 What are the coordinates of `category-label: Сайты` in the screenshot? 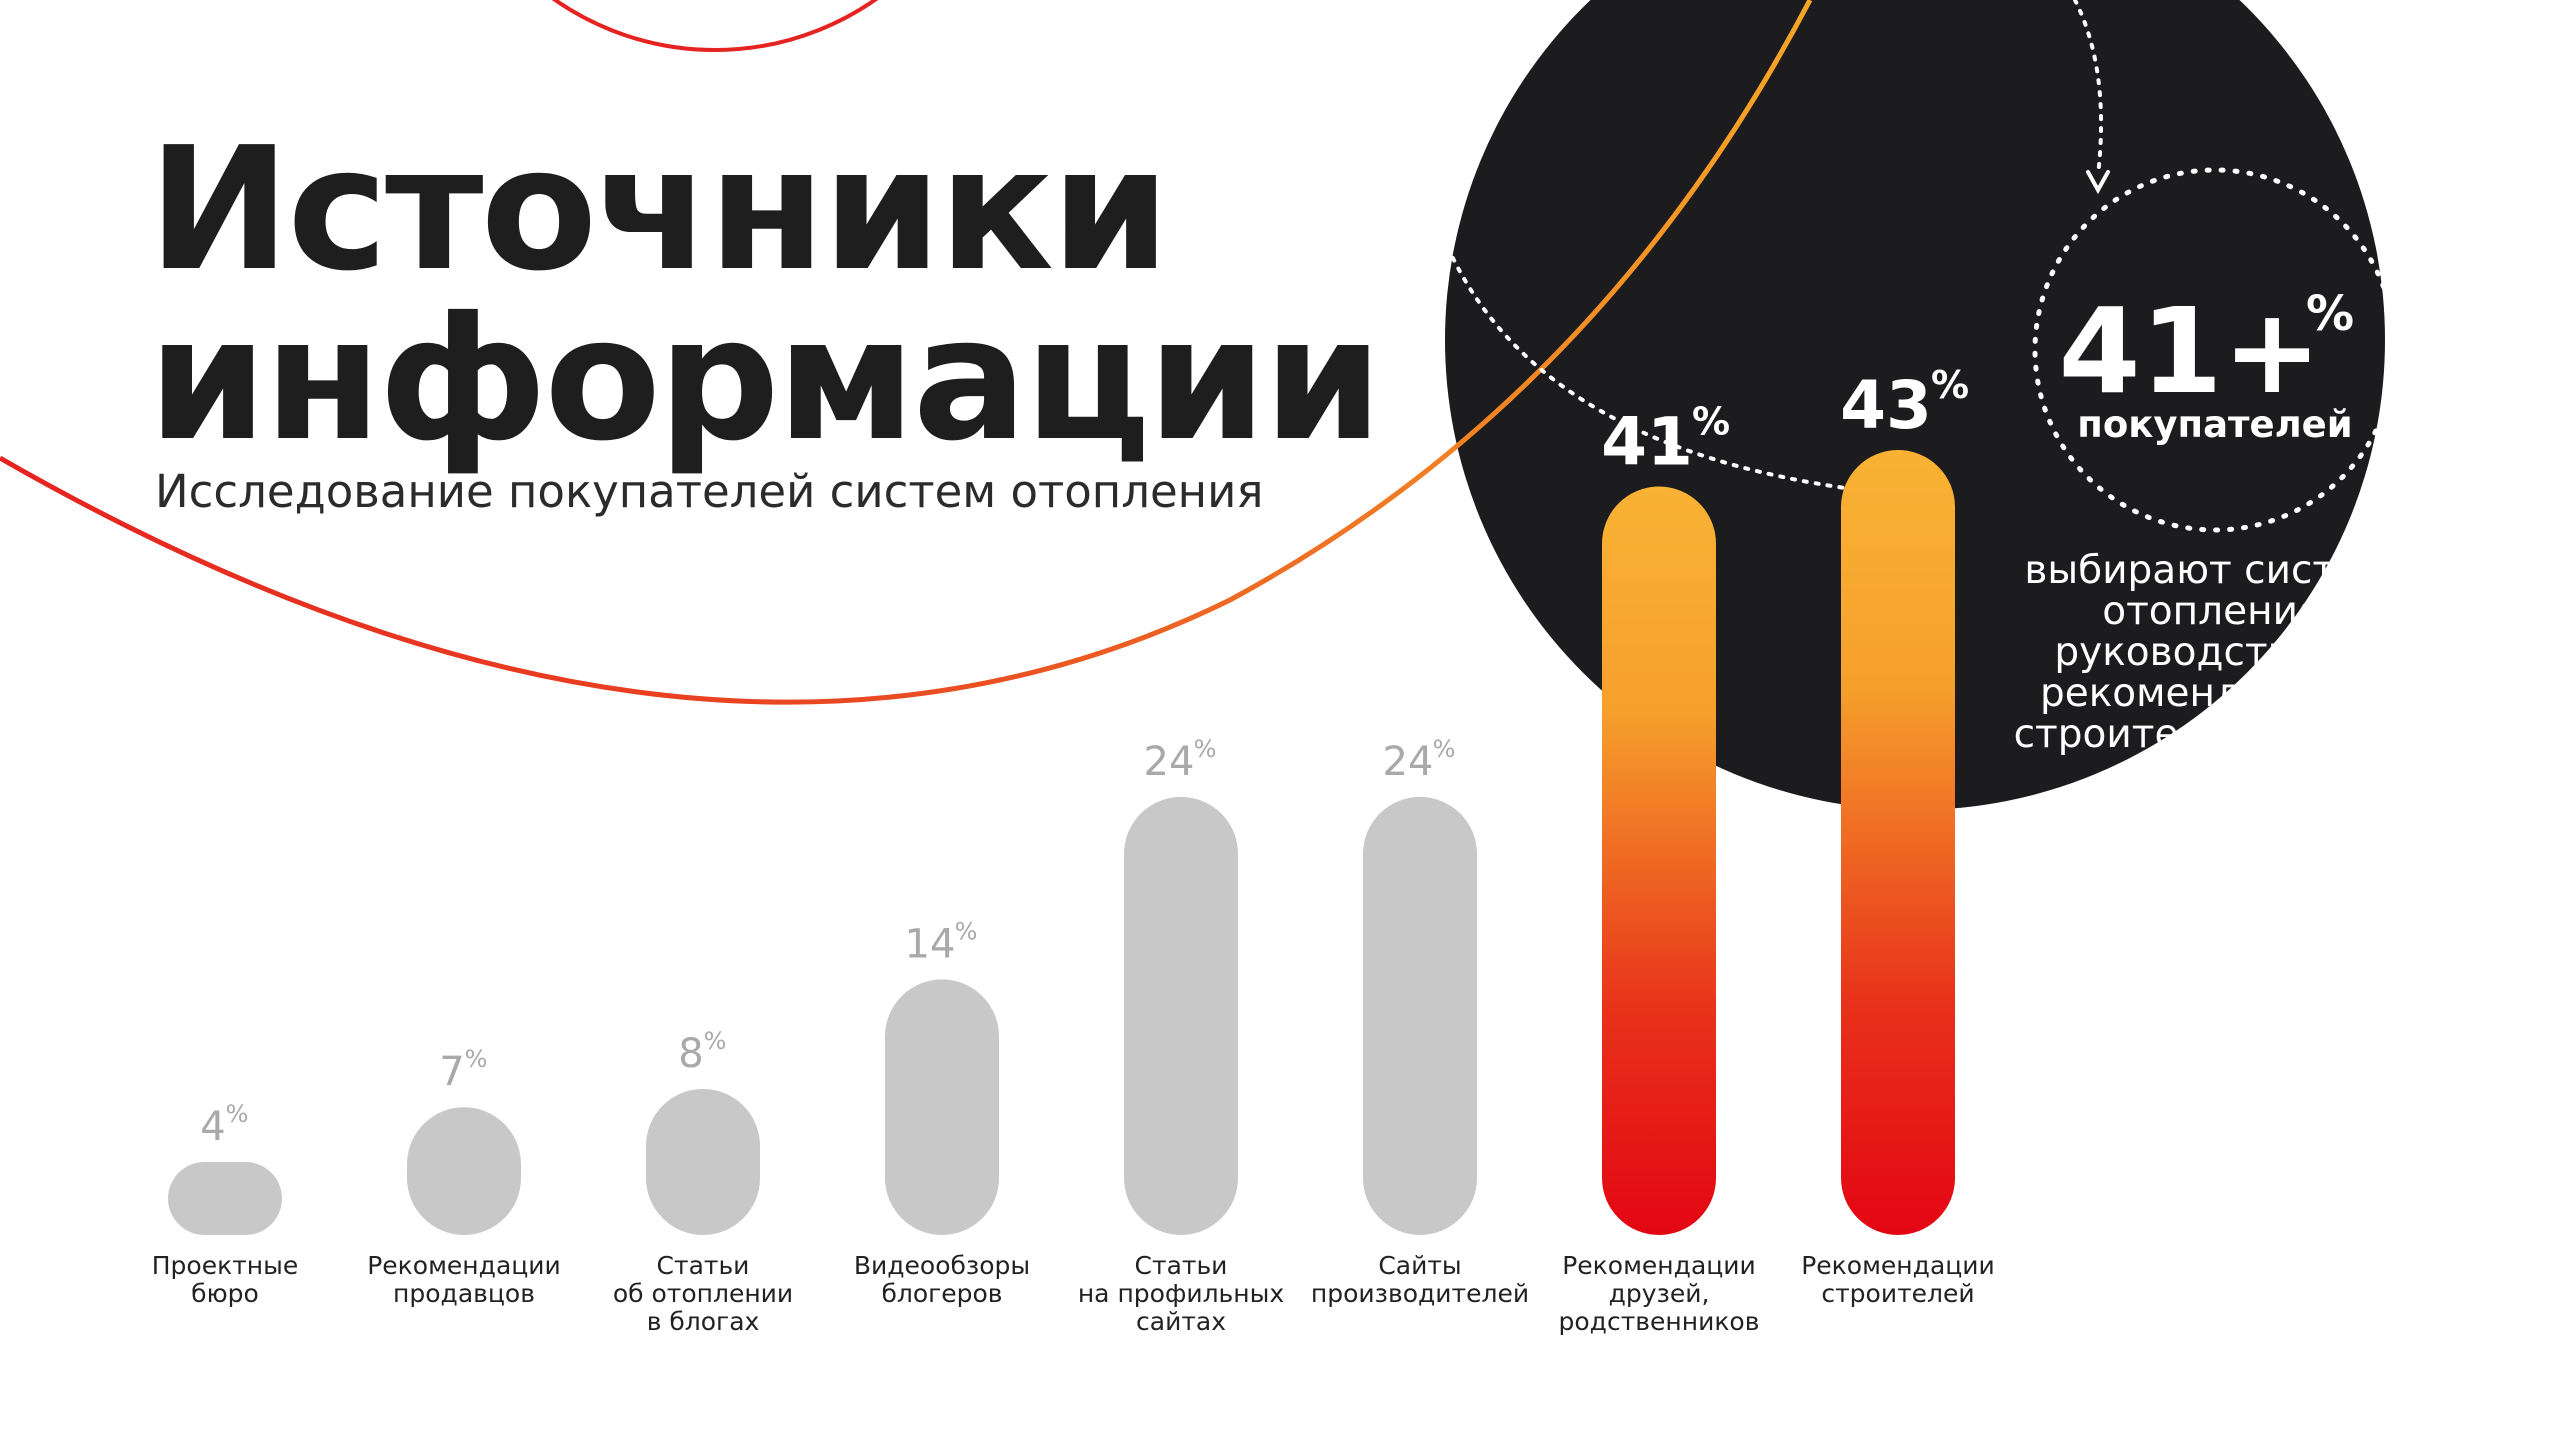 It's located at (1419, 1265).